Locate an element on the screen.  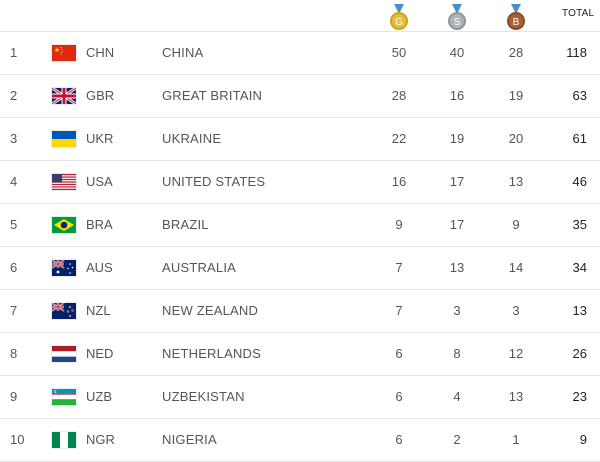
country-name: AUSTRALIA is located at coordinates (199, 267).